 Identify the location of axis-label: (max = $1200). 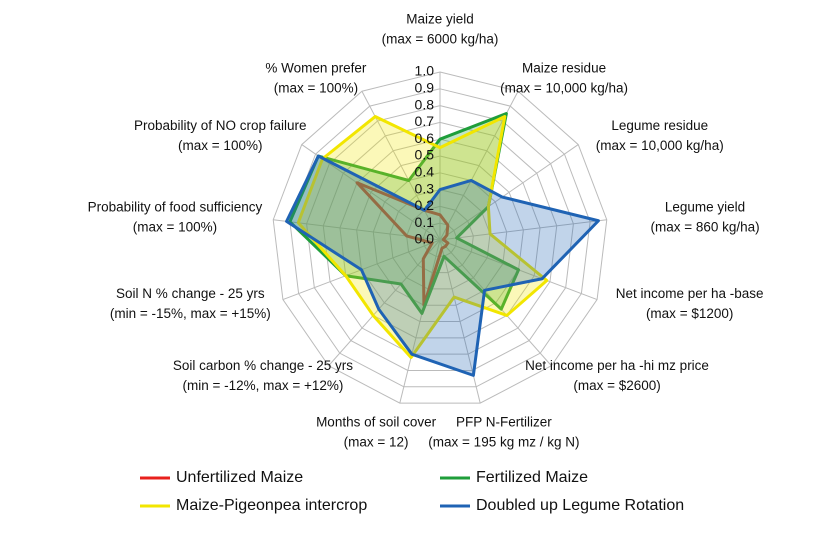
(689, 313).